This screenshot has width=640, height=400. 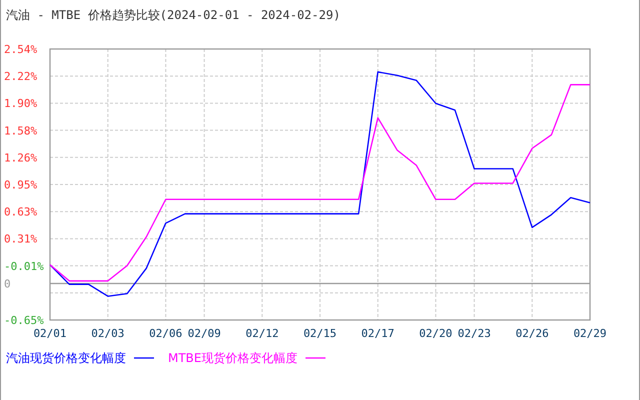 I want to click on y-tick-label: -0.65%, so click(x=24, y=320).